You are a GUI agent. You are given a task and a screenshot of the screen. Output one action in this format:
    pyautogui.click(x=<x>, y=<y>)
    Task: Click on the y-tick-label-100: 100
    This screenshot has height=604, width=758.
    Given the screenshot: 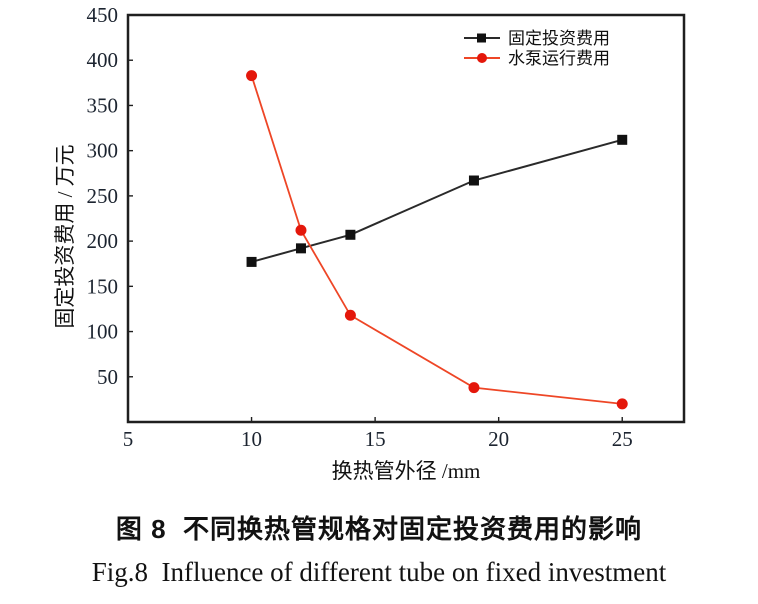 What is the action you would take?
    pyautogui.click(x=103, y=332)
    